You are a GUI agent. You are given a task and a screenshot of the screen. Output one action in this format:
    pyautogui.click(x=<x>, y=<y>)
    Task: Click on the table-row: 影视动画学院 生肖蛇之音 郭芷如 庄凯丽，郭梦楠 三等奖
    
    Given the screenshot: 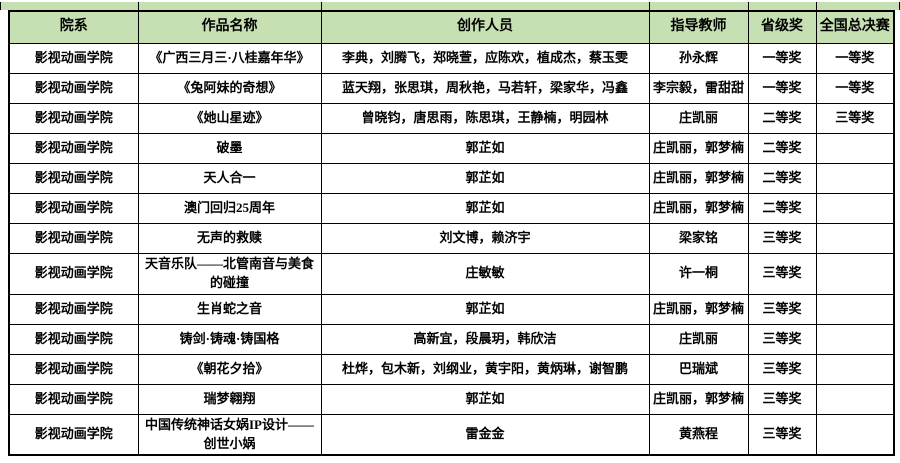 What is the action you would take?
    pyautogui.click(x=451, y=309)
    